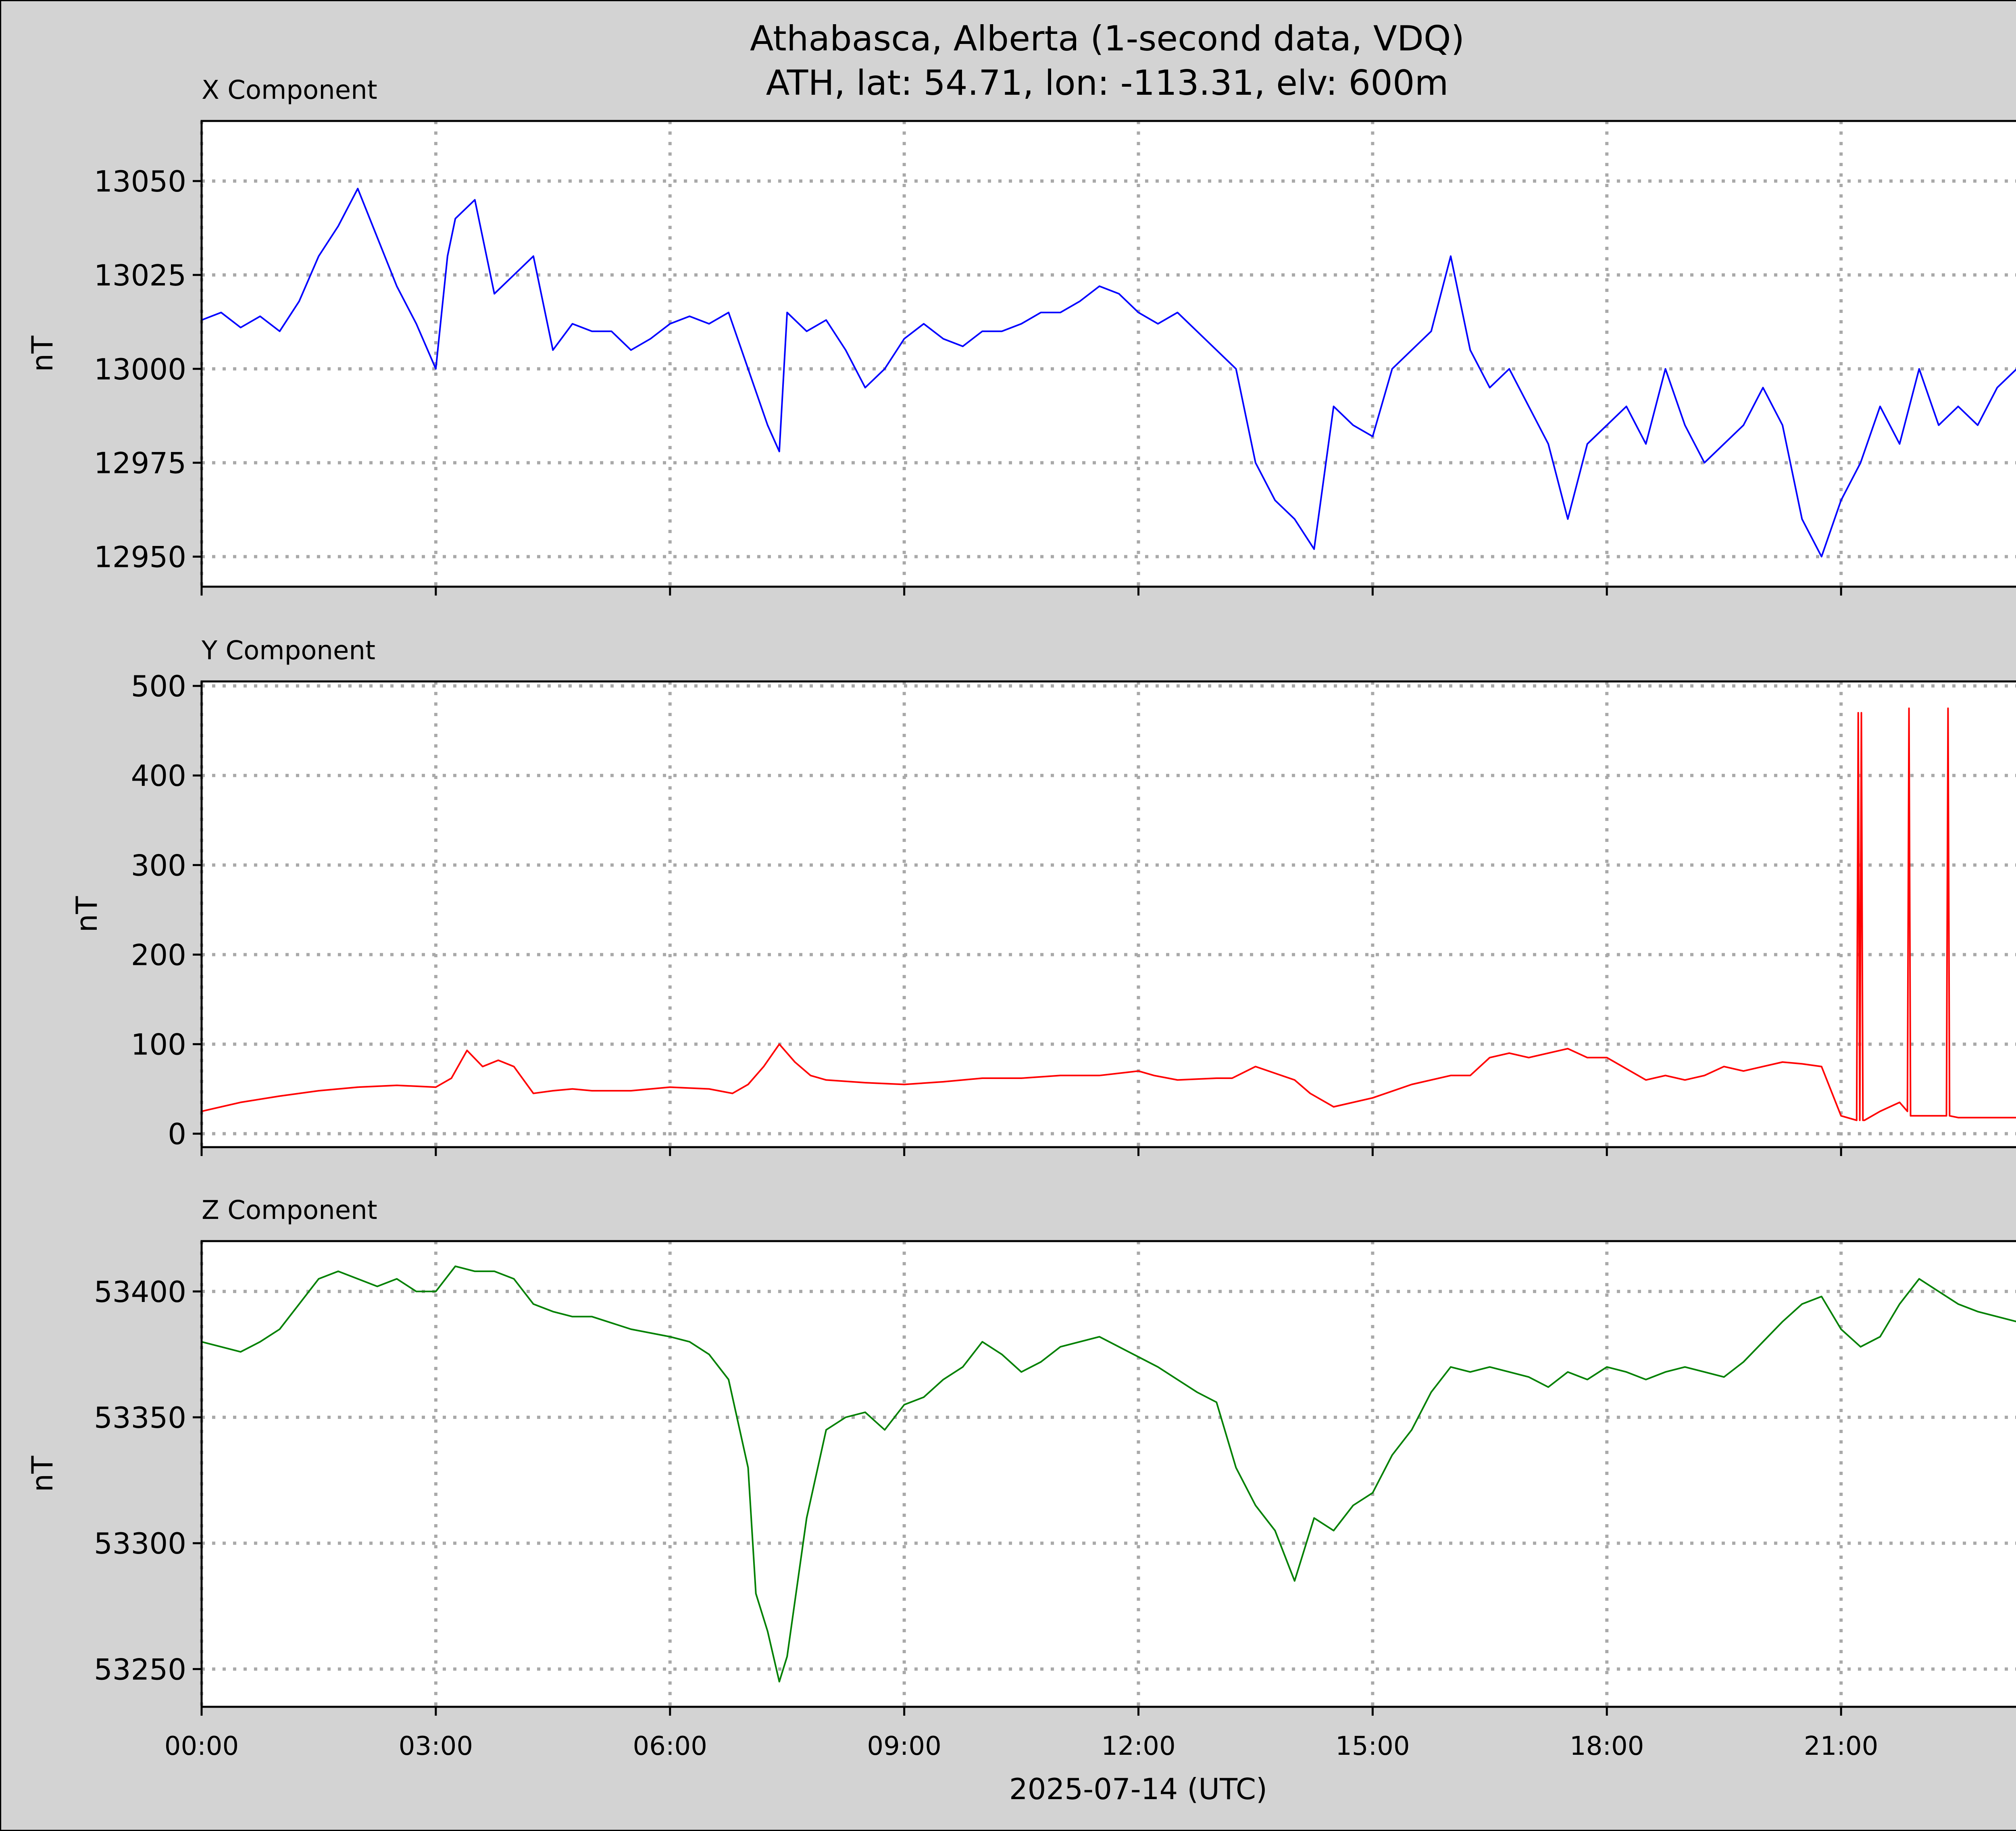 The height and width of the screenshot is (1831, 2016). What do you see at coordinates (140, 1669) in the screenshot?
I see `y-tick-label: 53250` at bounding box center [140, 1669].